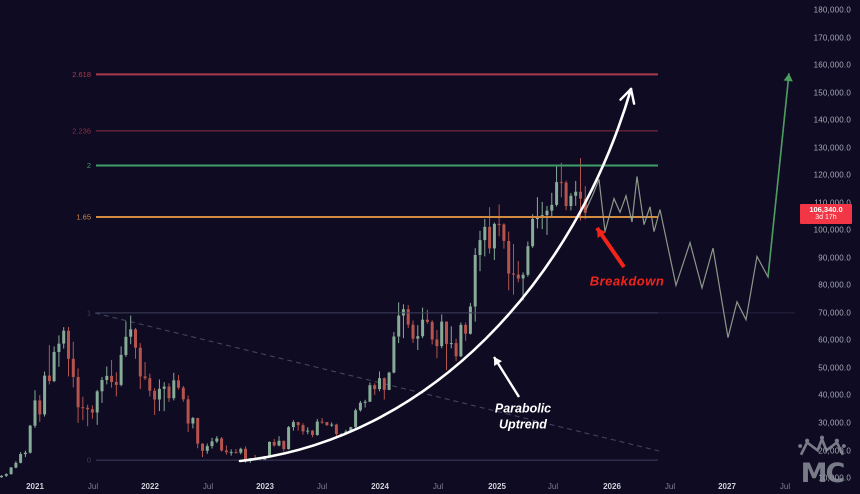  What do you see at coordinates (497, 486) in the screenshot?
I see `time-axis-tick: 2025` at bounding box center [497, 486].